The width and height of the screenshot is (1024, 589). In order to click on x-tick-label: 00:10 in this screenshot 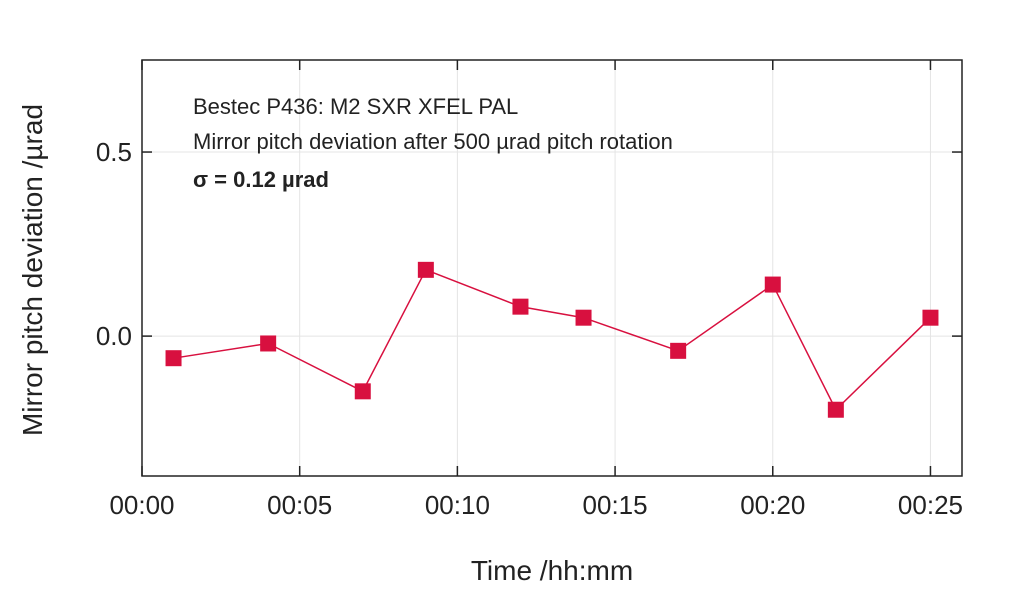, I will do `click(457, 505)`.